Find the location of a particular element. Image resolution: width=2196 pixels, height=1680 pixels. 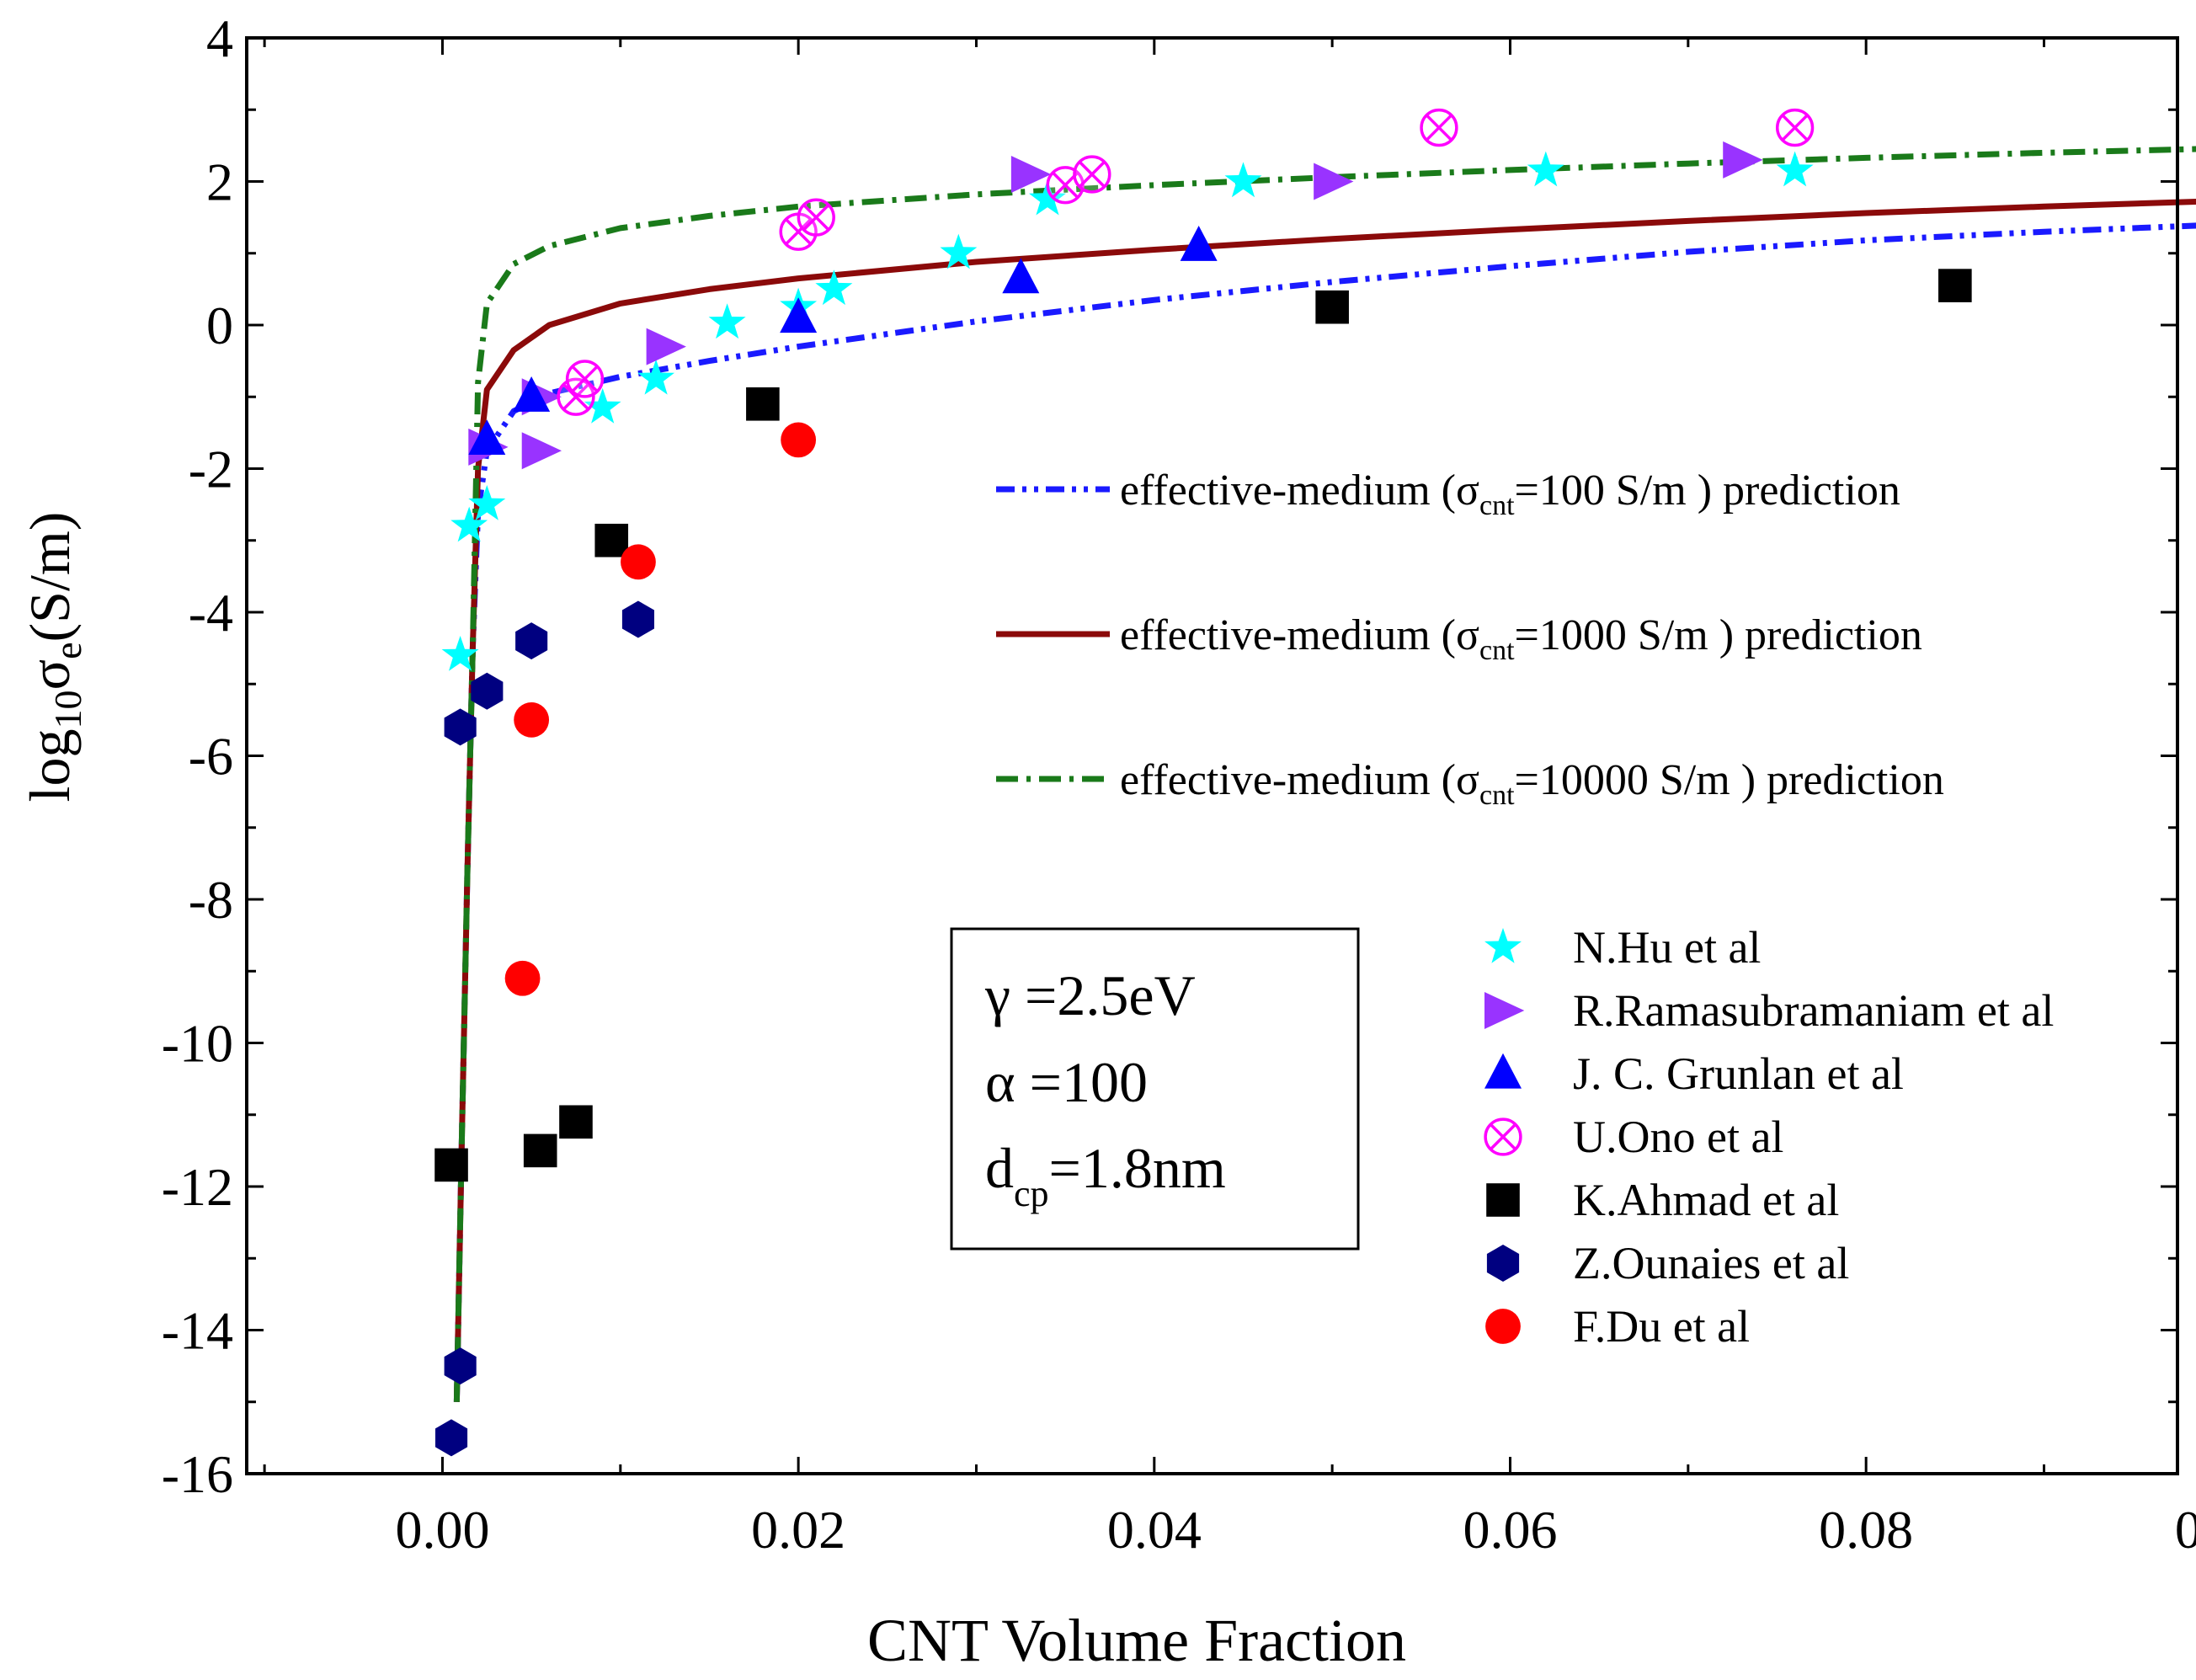

legend-label-k-ahmad-et-al: K.Ahmad et al is located at coordinates (1706, 1200).